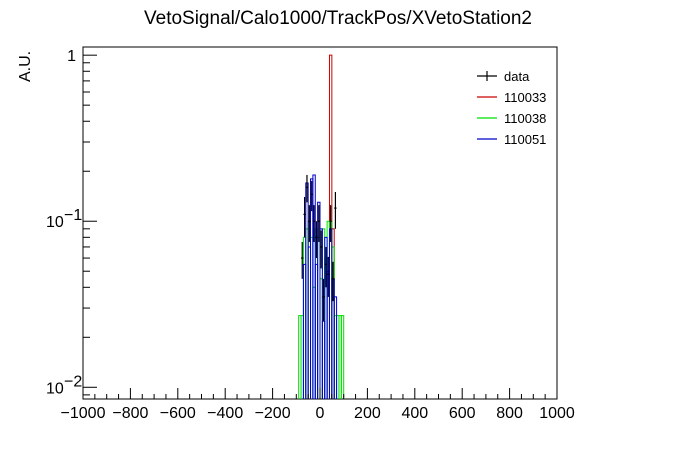 The image size is (696, 472). I want to click on y-axis-label: A.U., so click(25, 66).